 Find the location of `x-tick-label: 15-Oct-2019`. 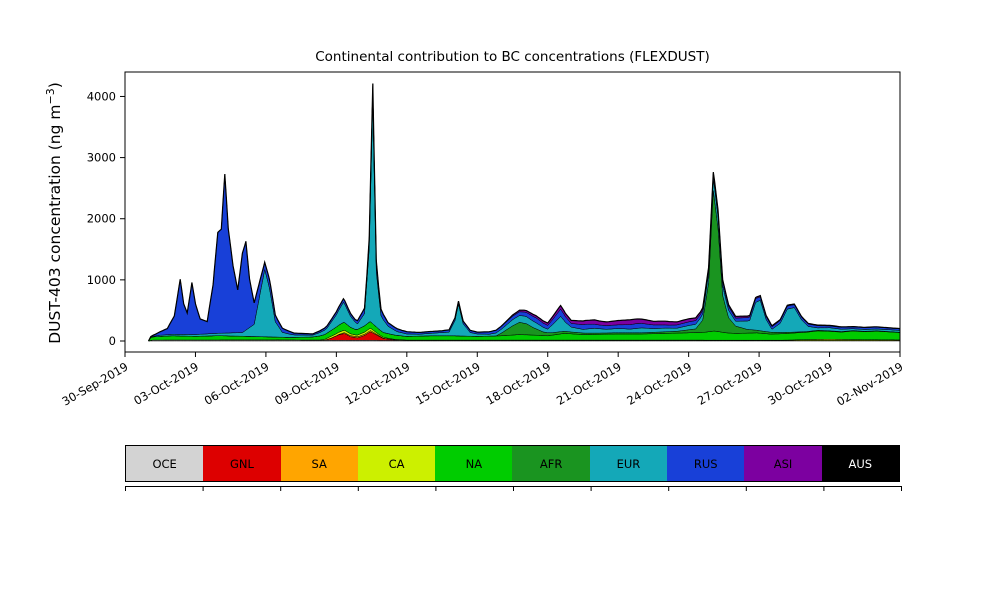

x-tick-label: 15-Oct-2019 is located at coordinates (448, 383).